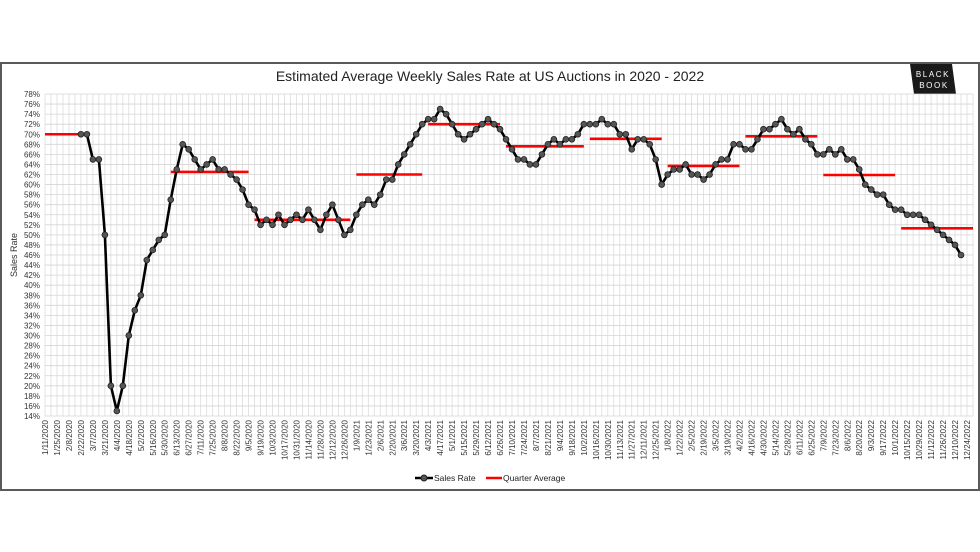 This screenshot has height=552, width=980. What do you see at coordinates (32, 235) in the screenshot?
I see `y-tick-label: 50%` at bounding box center [32, 235].